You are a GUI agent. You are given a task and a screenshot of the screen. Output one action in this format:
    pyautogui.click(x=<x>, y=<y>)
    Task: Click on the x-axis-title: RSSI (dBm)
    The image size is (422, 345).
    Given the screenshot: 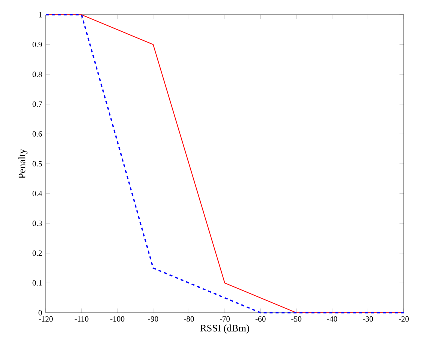 What is the action you would take?
    pyautogui.click(x=225, y=329)
    